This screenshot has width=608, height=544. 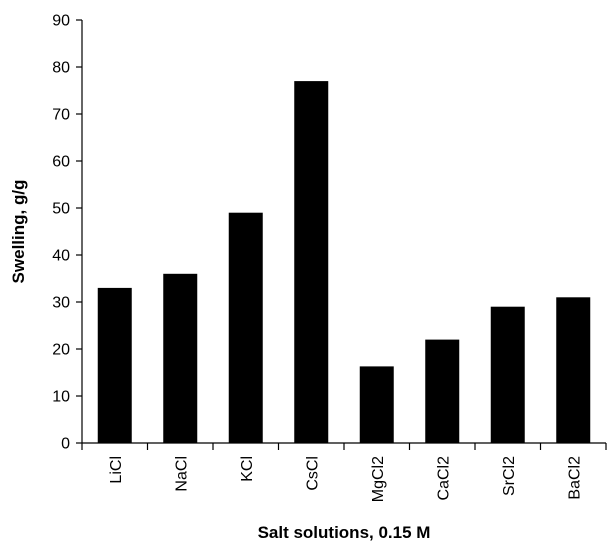 I want to click on y-tick-label: 20, so click(x=61, y=350).